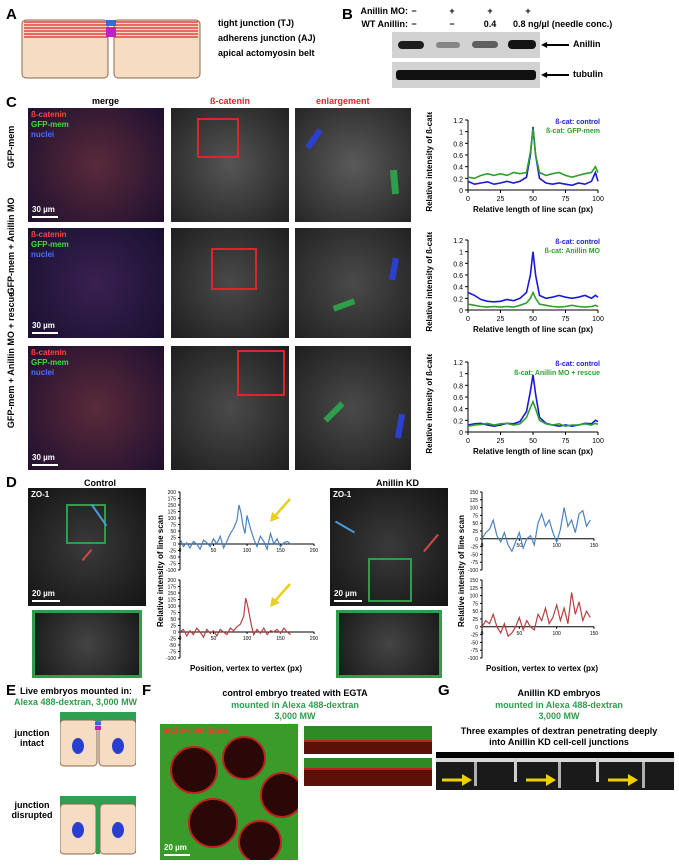  I want to click on line-scan-red, so click(87, 555).